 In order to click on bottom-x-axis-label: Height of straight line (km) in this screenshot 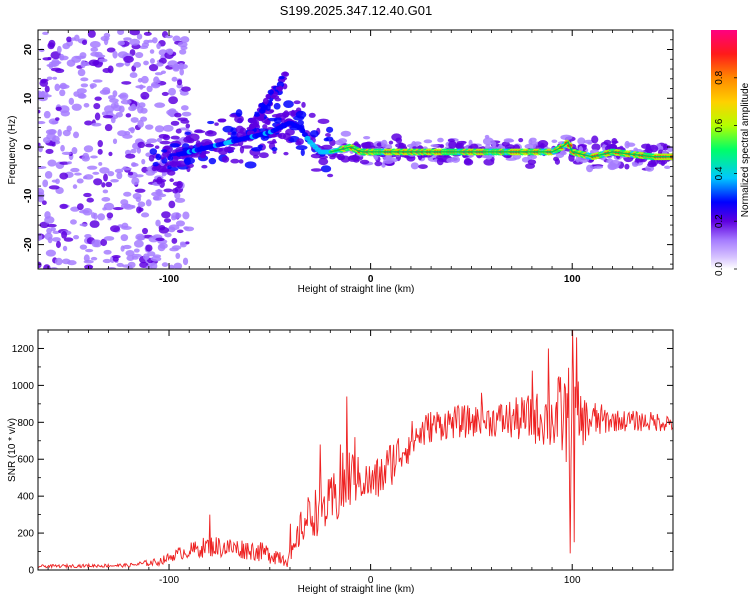, I will do `click(356, 589)`.